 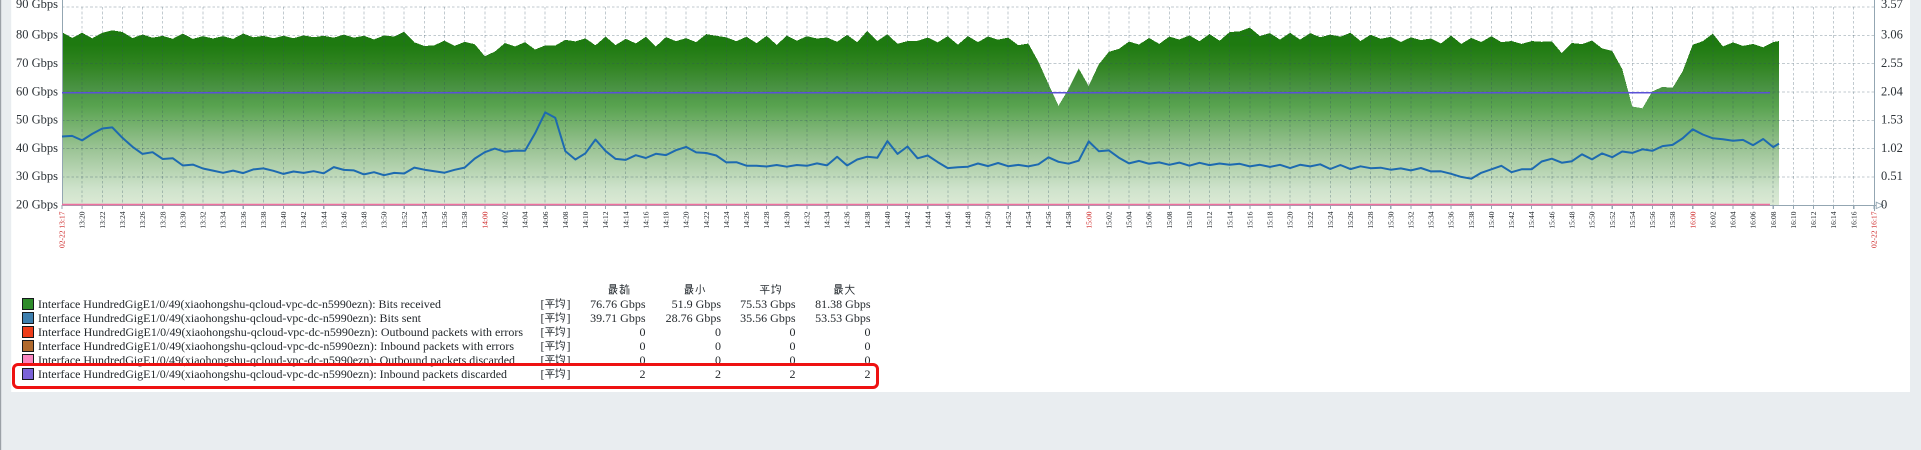 What do you see at coordinates (1892, 91) in the screenshot?
I see `svg-text: 2.04` at bounding box center [1892, 91].